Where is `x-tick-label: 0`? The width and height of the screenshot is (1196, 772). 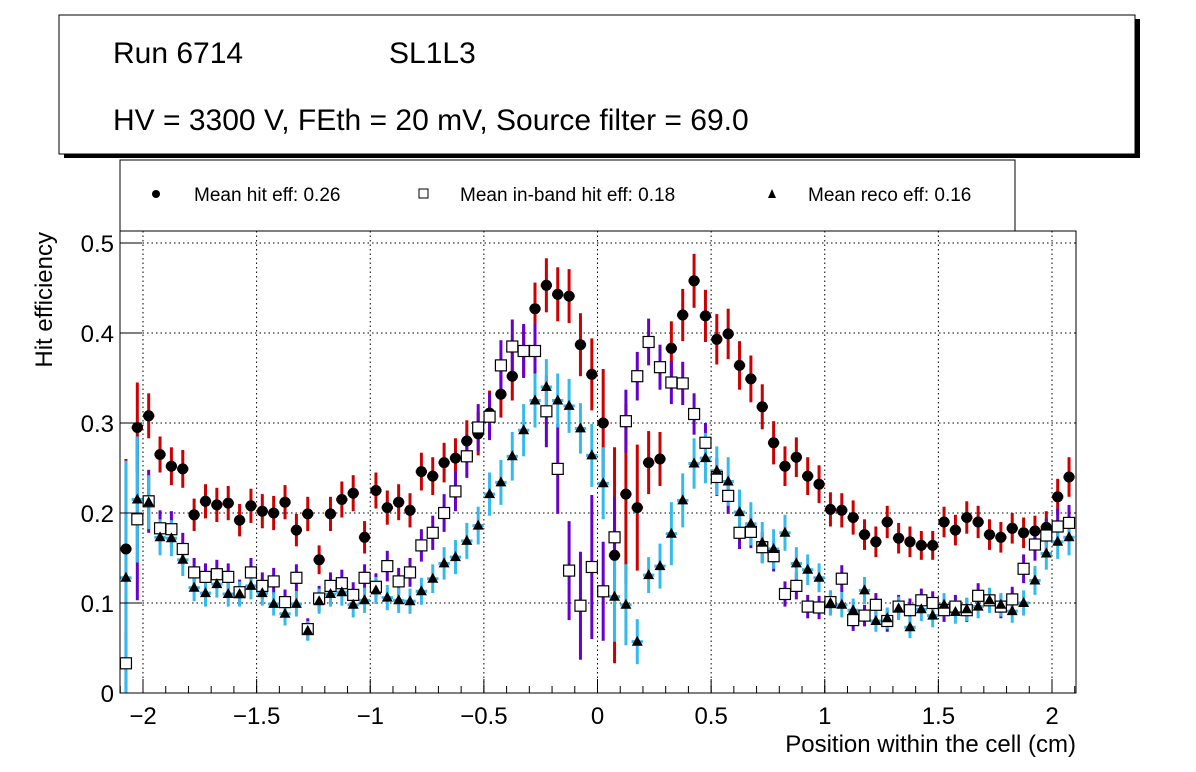
x-tick-label: 0 is located at coordinates (597, 716).